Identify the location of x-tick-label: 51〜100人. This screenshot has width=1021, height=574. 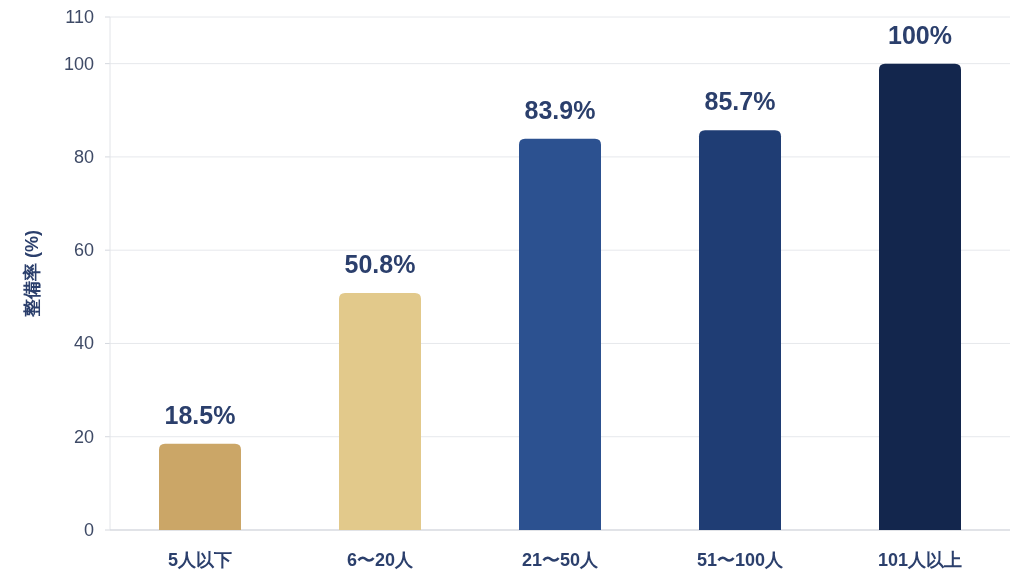
(740, 560).